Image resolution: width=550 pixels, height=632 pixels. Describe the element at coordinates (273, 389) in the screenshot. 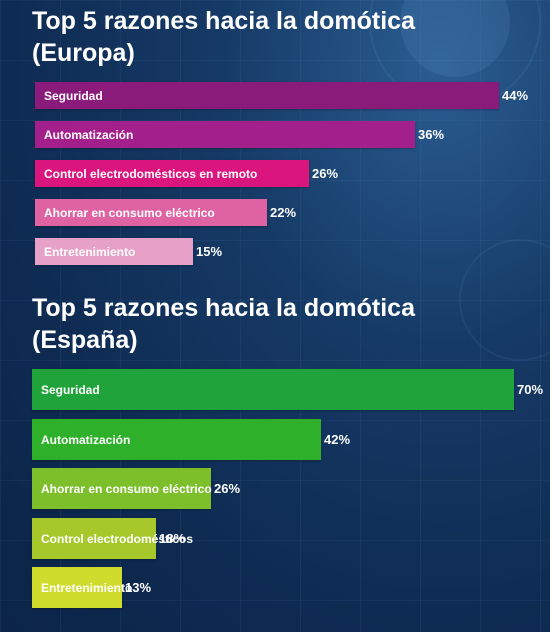

I see `bar-espana-1: Seguridad` at that location.